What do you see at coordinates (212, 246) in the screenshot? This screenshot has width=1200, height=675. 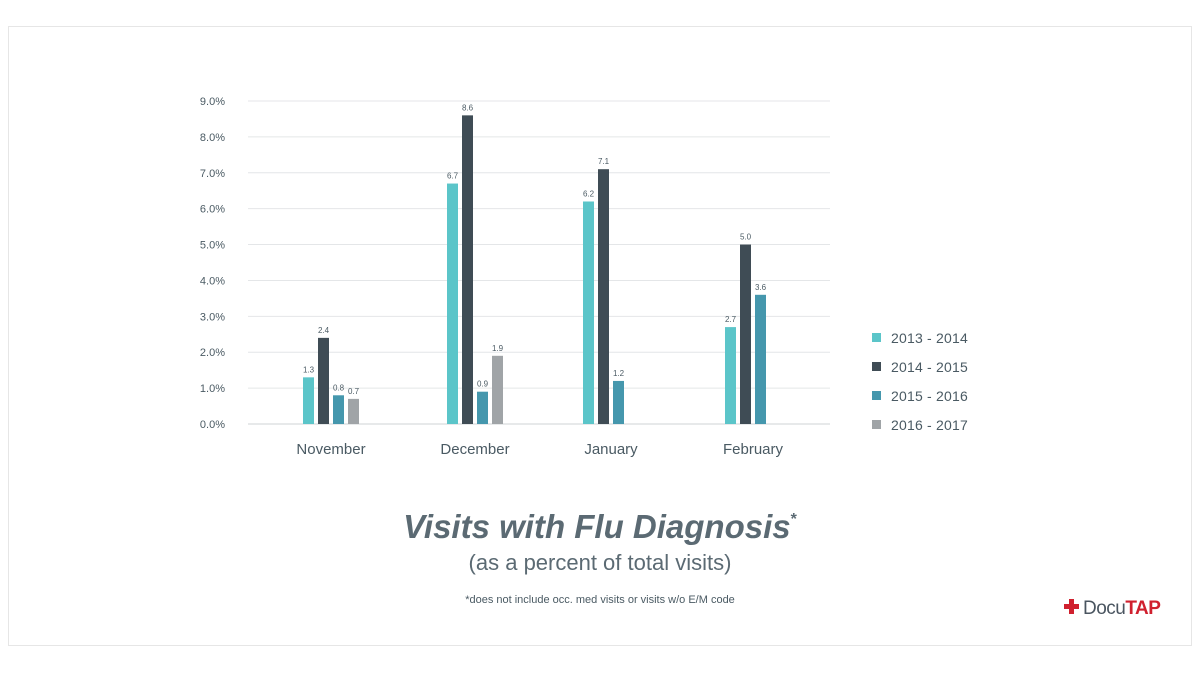 I see `y-tick-label: 5.0%` at bounding box center [212, 246].